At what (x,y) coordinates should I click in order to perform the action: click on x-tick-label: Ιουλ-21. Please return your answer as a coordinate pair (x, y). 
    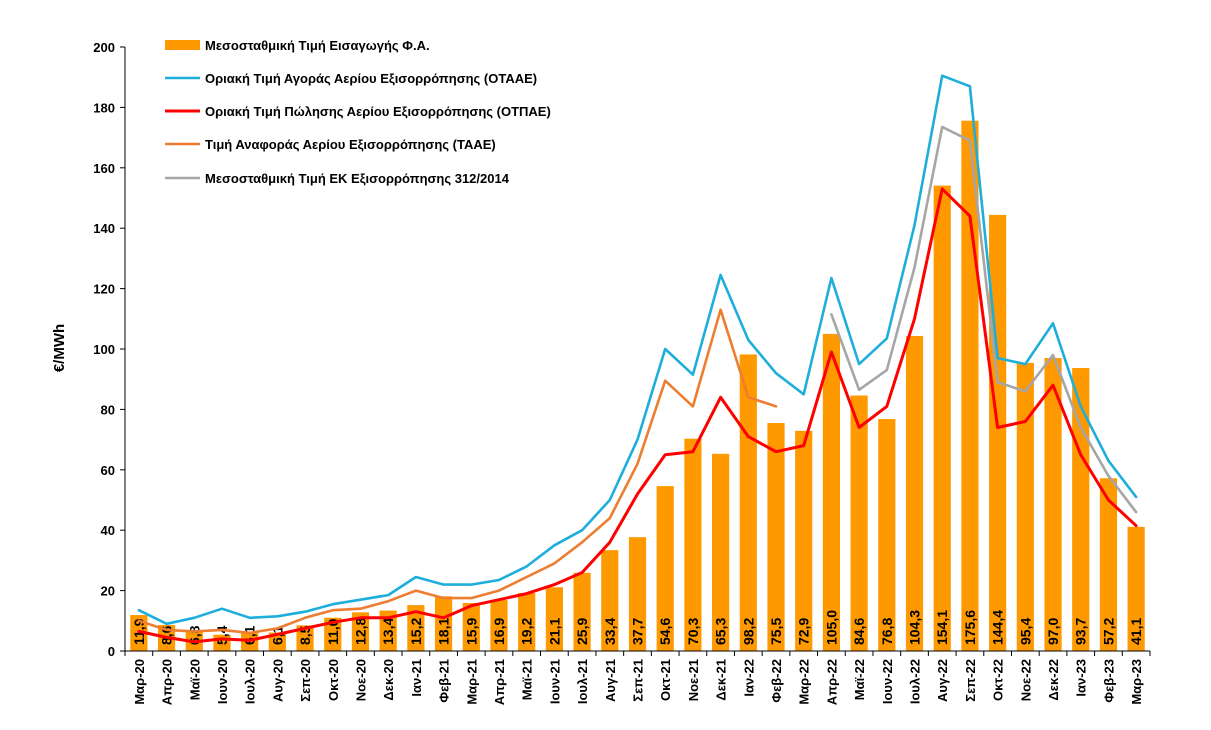
    Looking at the image, I should click on (582, 681).